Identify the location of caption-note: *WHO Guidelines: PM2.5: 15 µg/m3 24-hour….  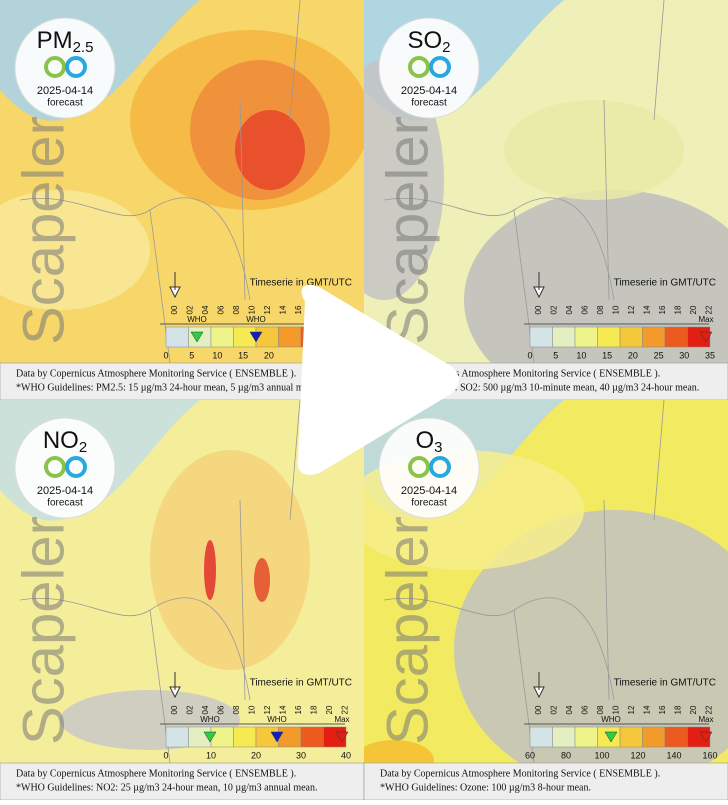
(168, 387).